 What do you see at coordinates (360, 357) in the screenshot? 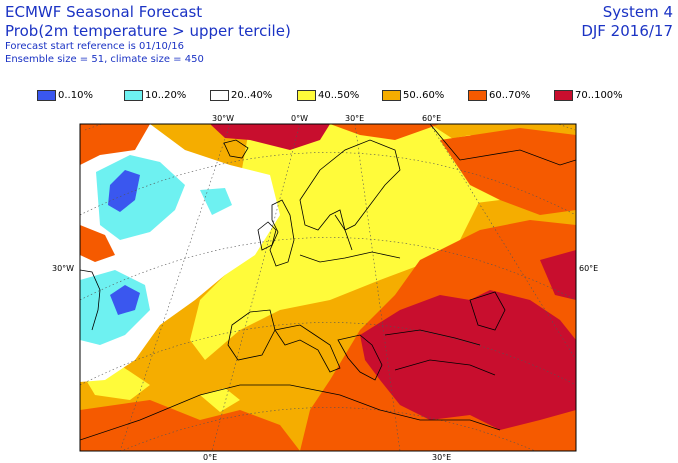
I see `balkans-coast` at bounding box center [360, 357].